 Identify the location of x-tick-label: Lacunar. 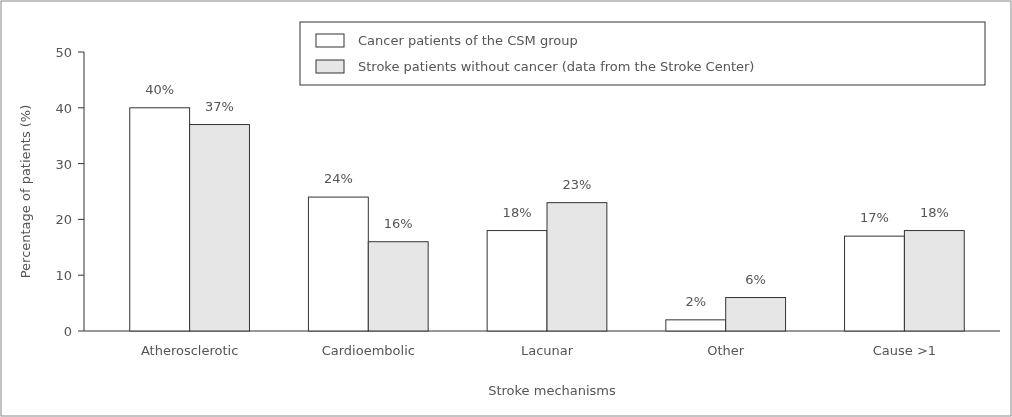
(547, 350).